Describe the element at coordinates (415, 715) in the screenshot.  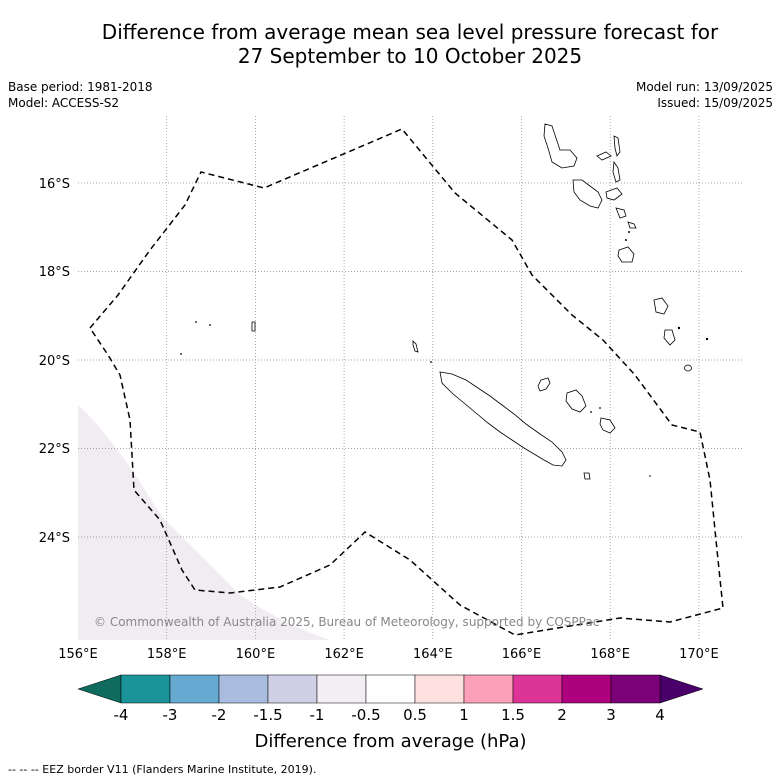
I see `colorbar-tick-label: 0.5` at that location.